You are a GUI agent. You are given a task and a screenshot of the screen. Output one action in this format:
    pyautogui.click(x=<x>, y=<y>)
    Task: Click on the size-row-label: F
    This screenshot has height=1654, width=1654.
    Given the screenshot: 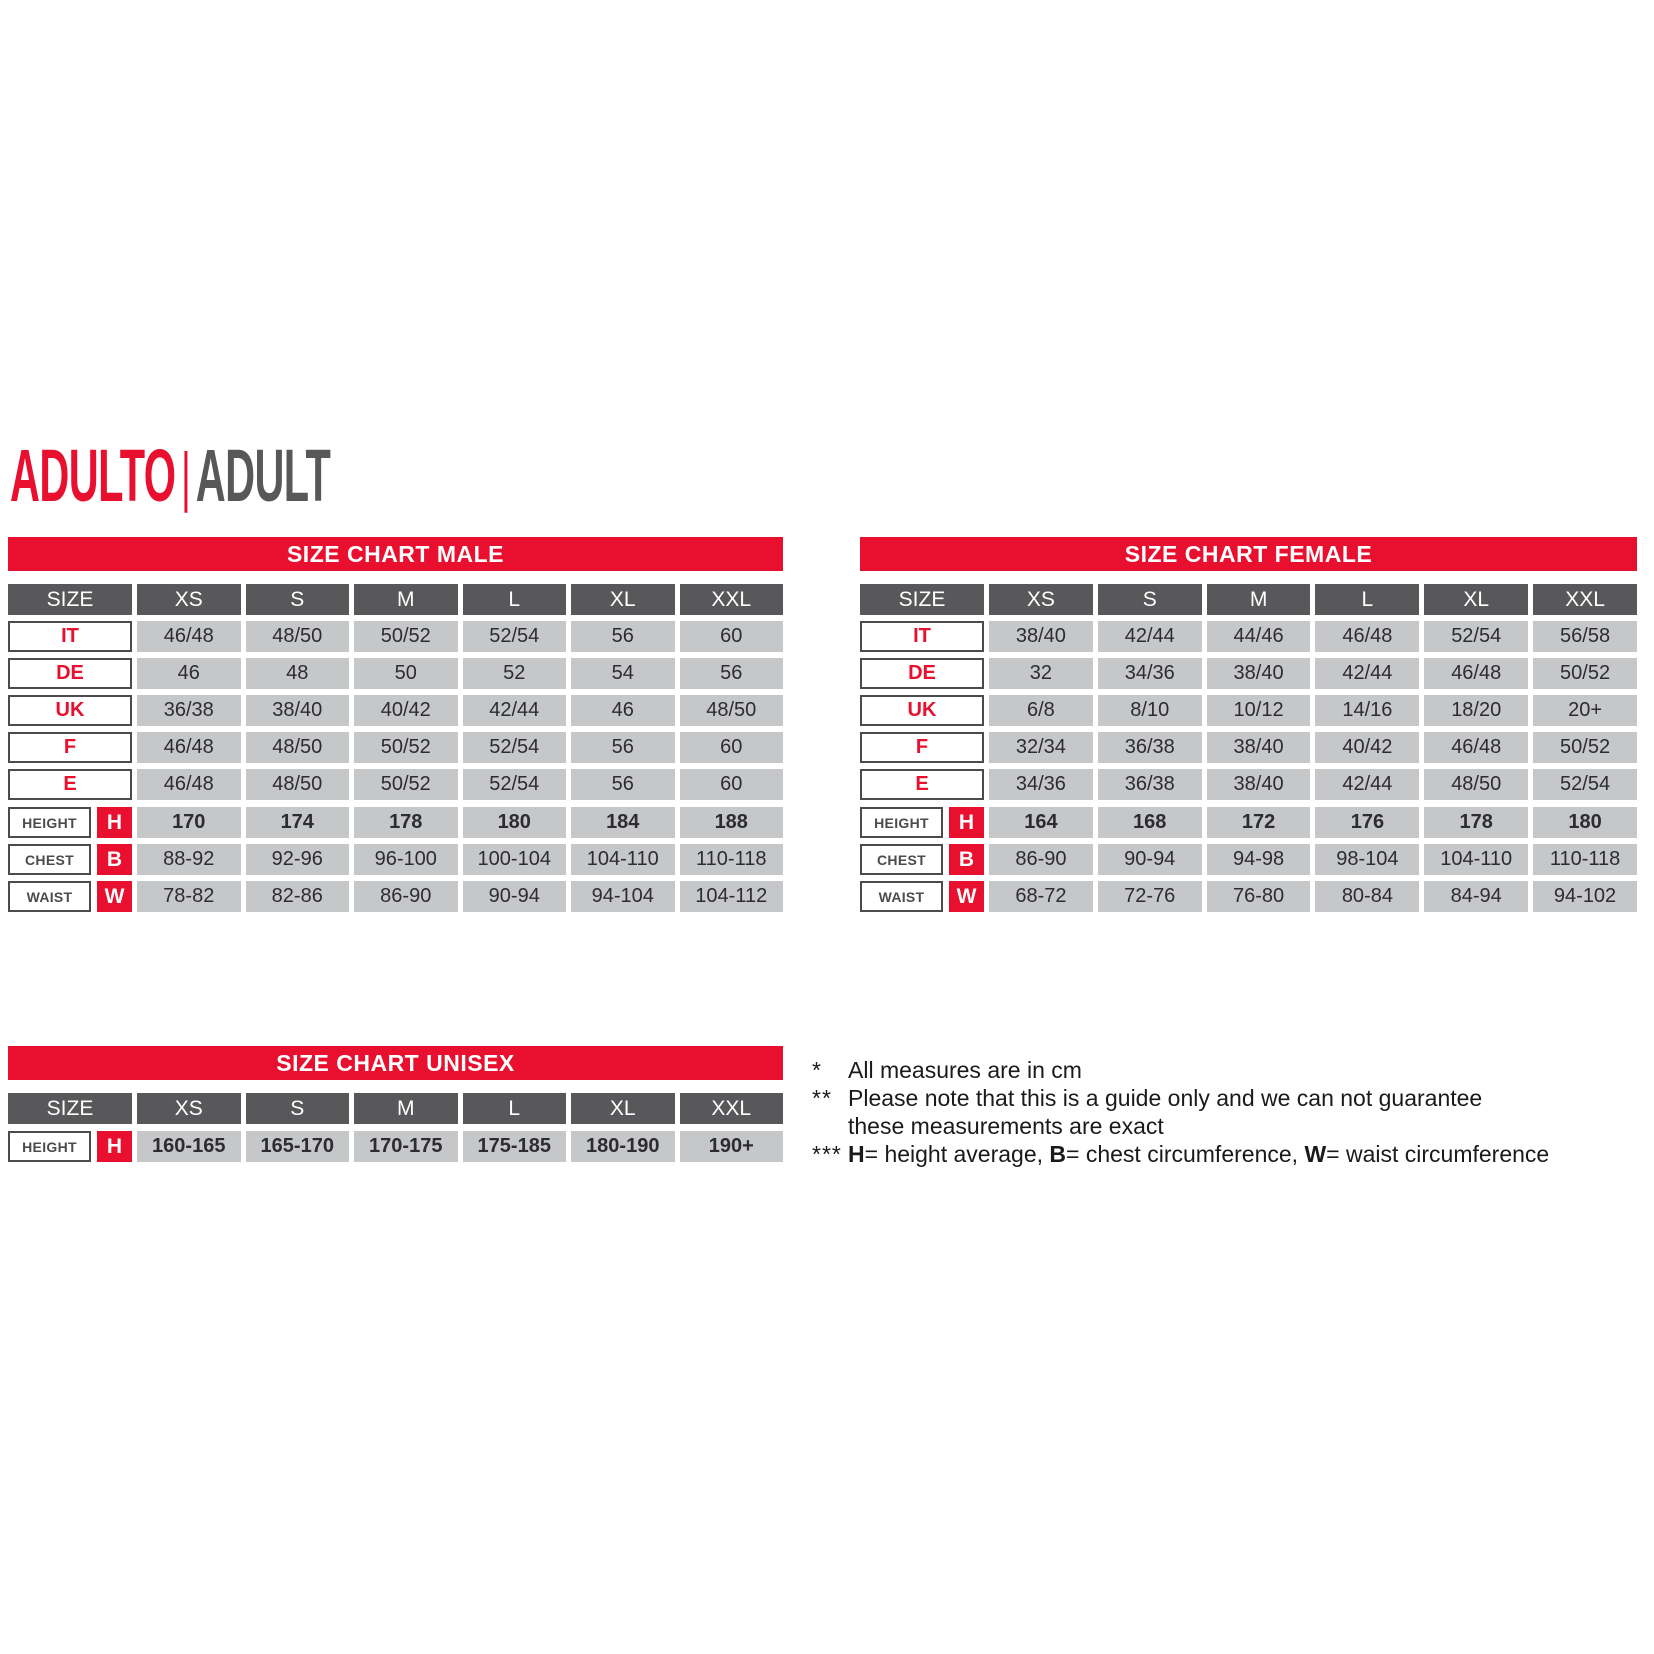 What is the action you would take?
    pyautogui.click(x=922, y=747)
    